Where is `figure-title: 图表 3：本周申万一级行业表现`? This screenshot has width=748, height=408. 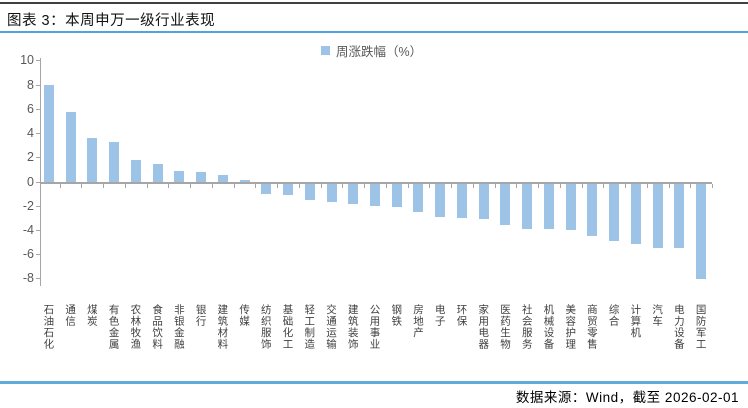 figure-title: 图表 3：本周申万一级行业表现 is located at coordinates (111, 21).